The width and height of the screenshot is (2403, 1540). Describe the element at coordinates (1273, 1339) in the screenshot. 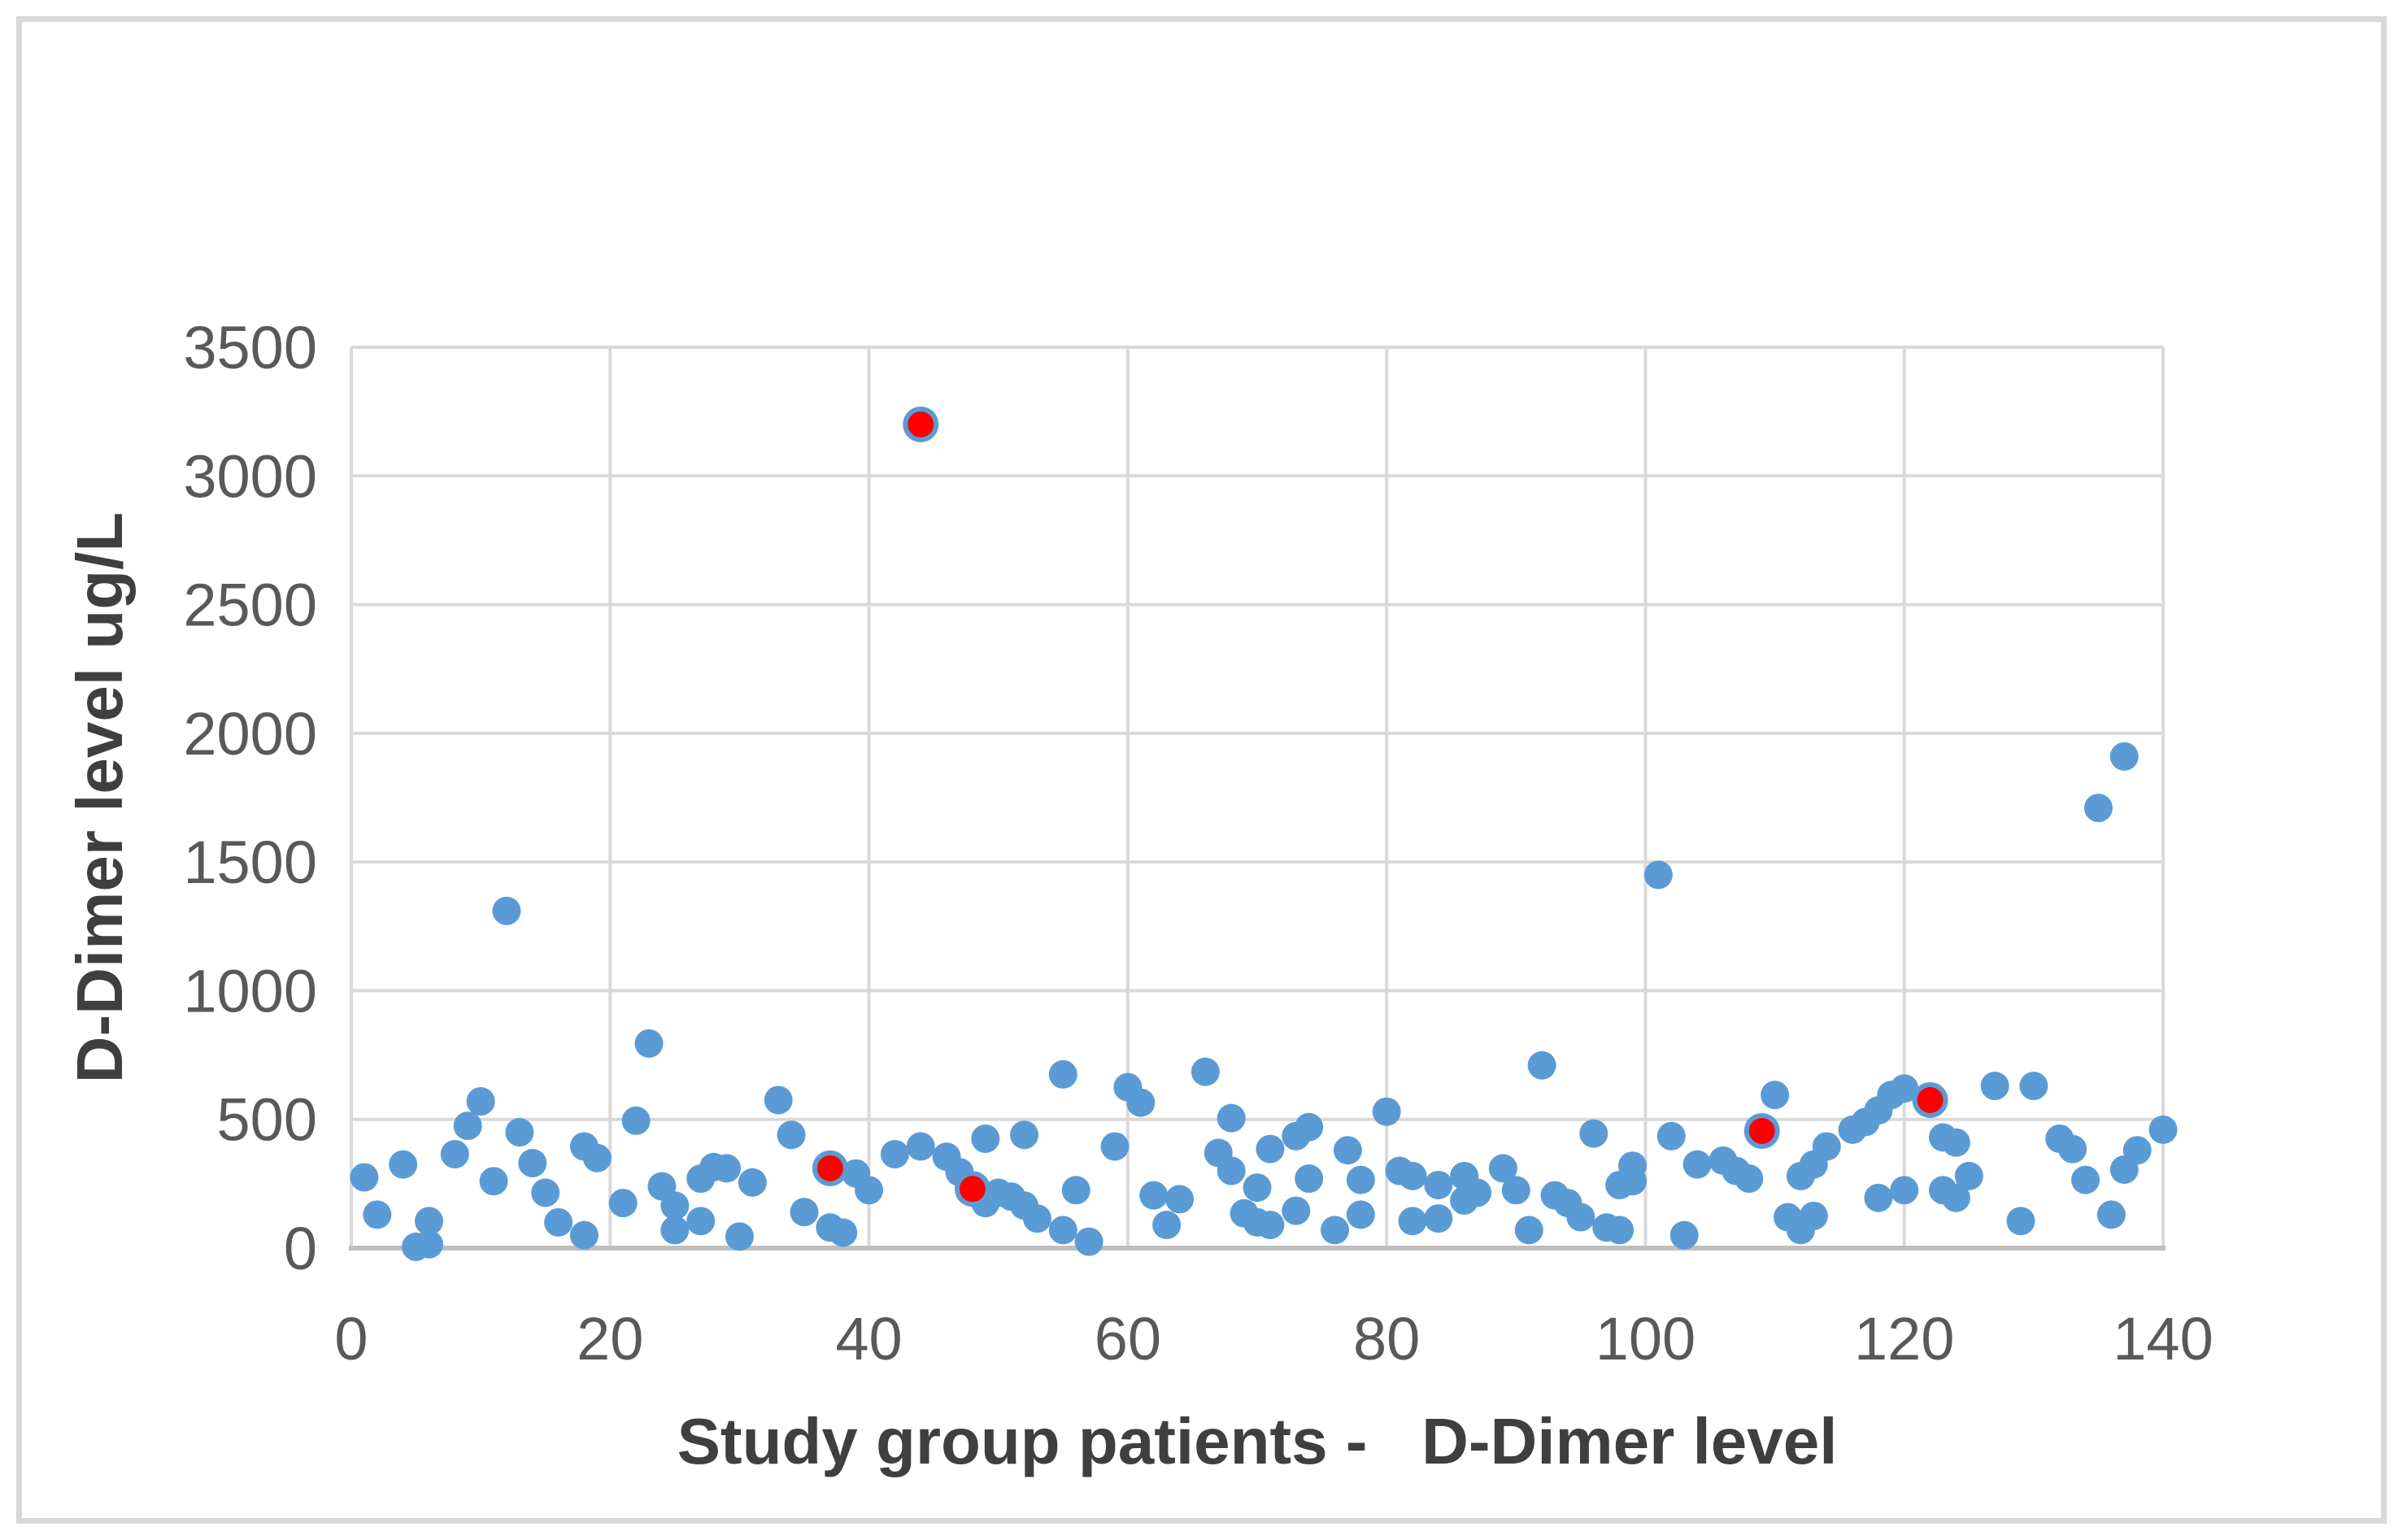

I see `x-axis-tick-labels: 0 20 40 60 80 100 120 140` at that location.